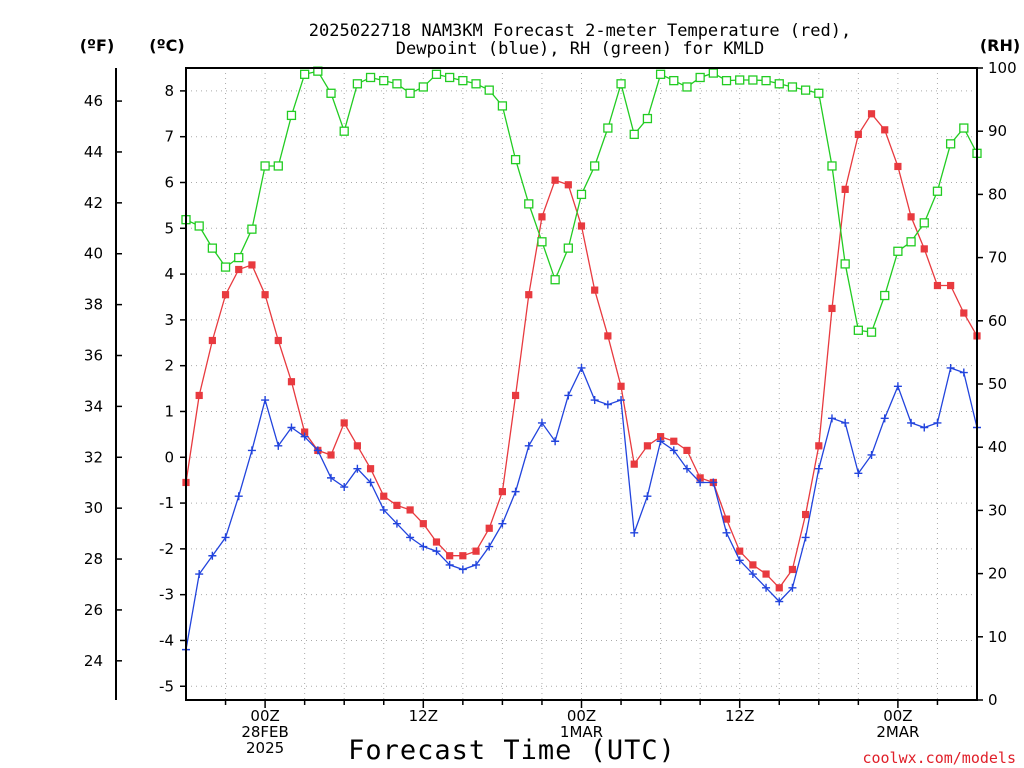  Describe the element at coordinates (93, 305) in the screenshot. I see `fahrenheit-tick-label: 38` at that location.